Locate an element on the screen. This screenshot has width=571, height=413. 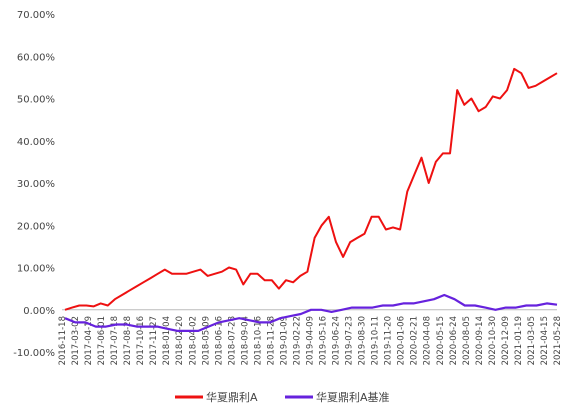
x-tick-label: 2020-09-14 is located at coordinates (480, 340).